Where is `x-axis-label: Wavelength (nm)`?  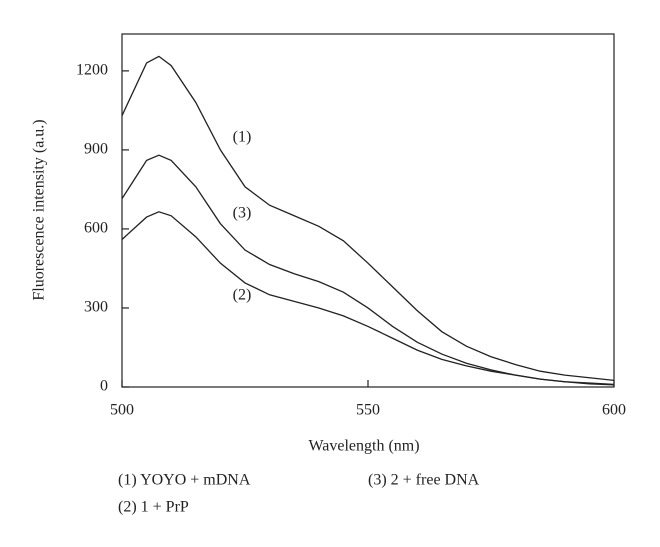
x-axis-label: Wavelength (nm) is located at coordinates (363, 446).